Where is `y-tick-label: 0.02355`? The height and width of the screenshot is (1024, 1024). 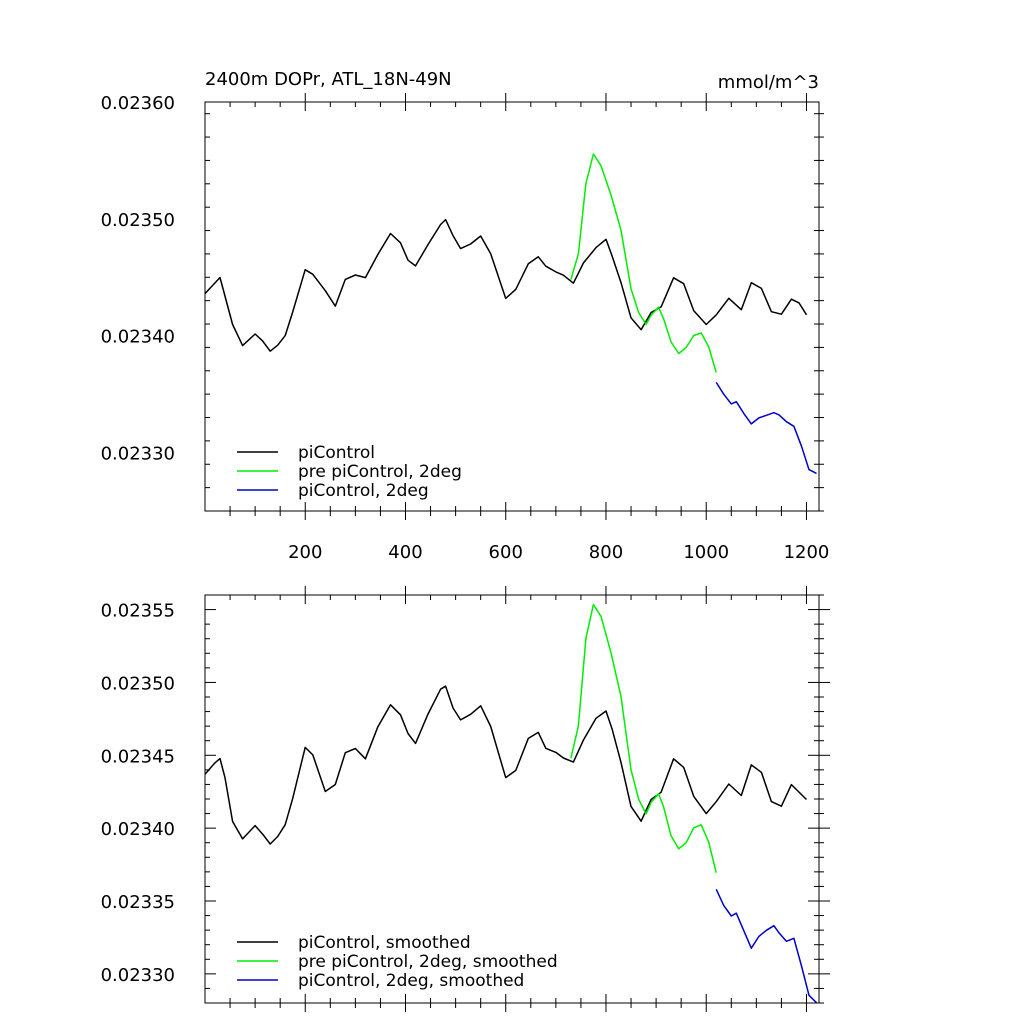
y-tick-label: 0.02355 is located at coordinates (138, 611).